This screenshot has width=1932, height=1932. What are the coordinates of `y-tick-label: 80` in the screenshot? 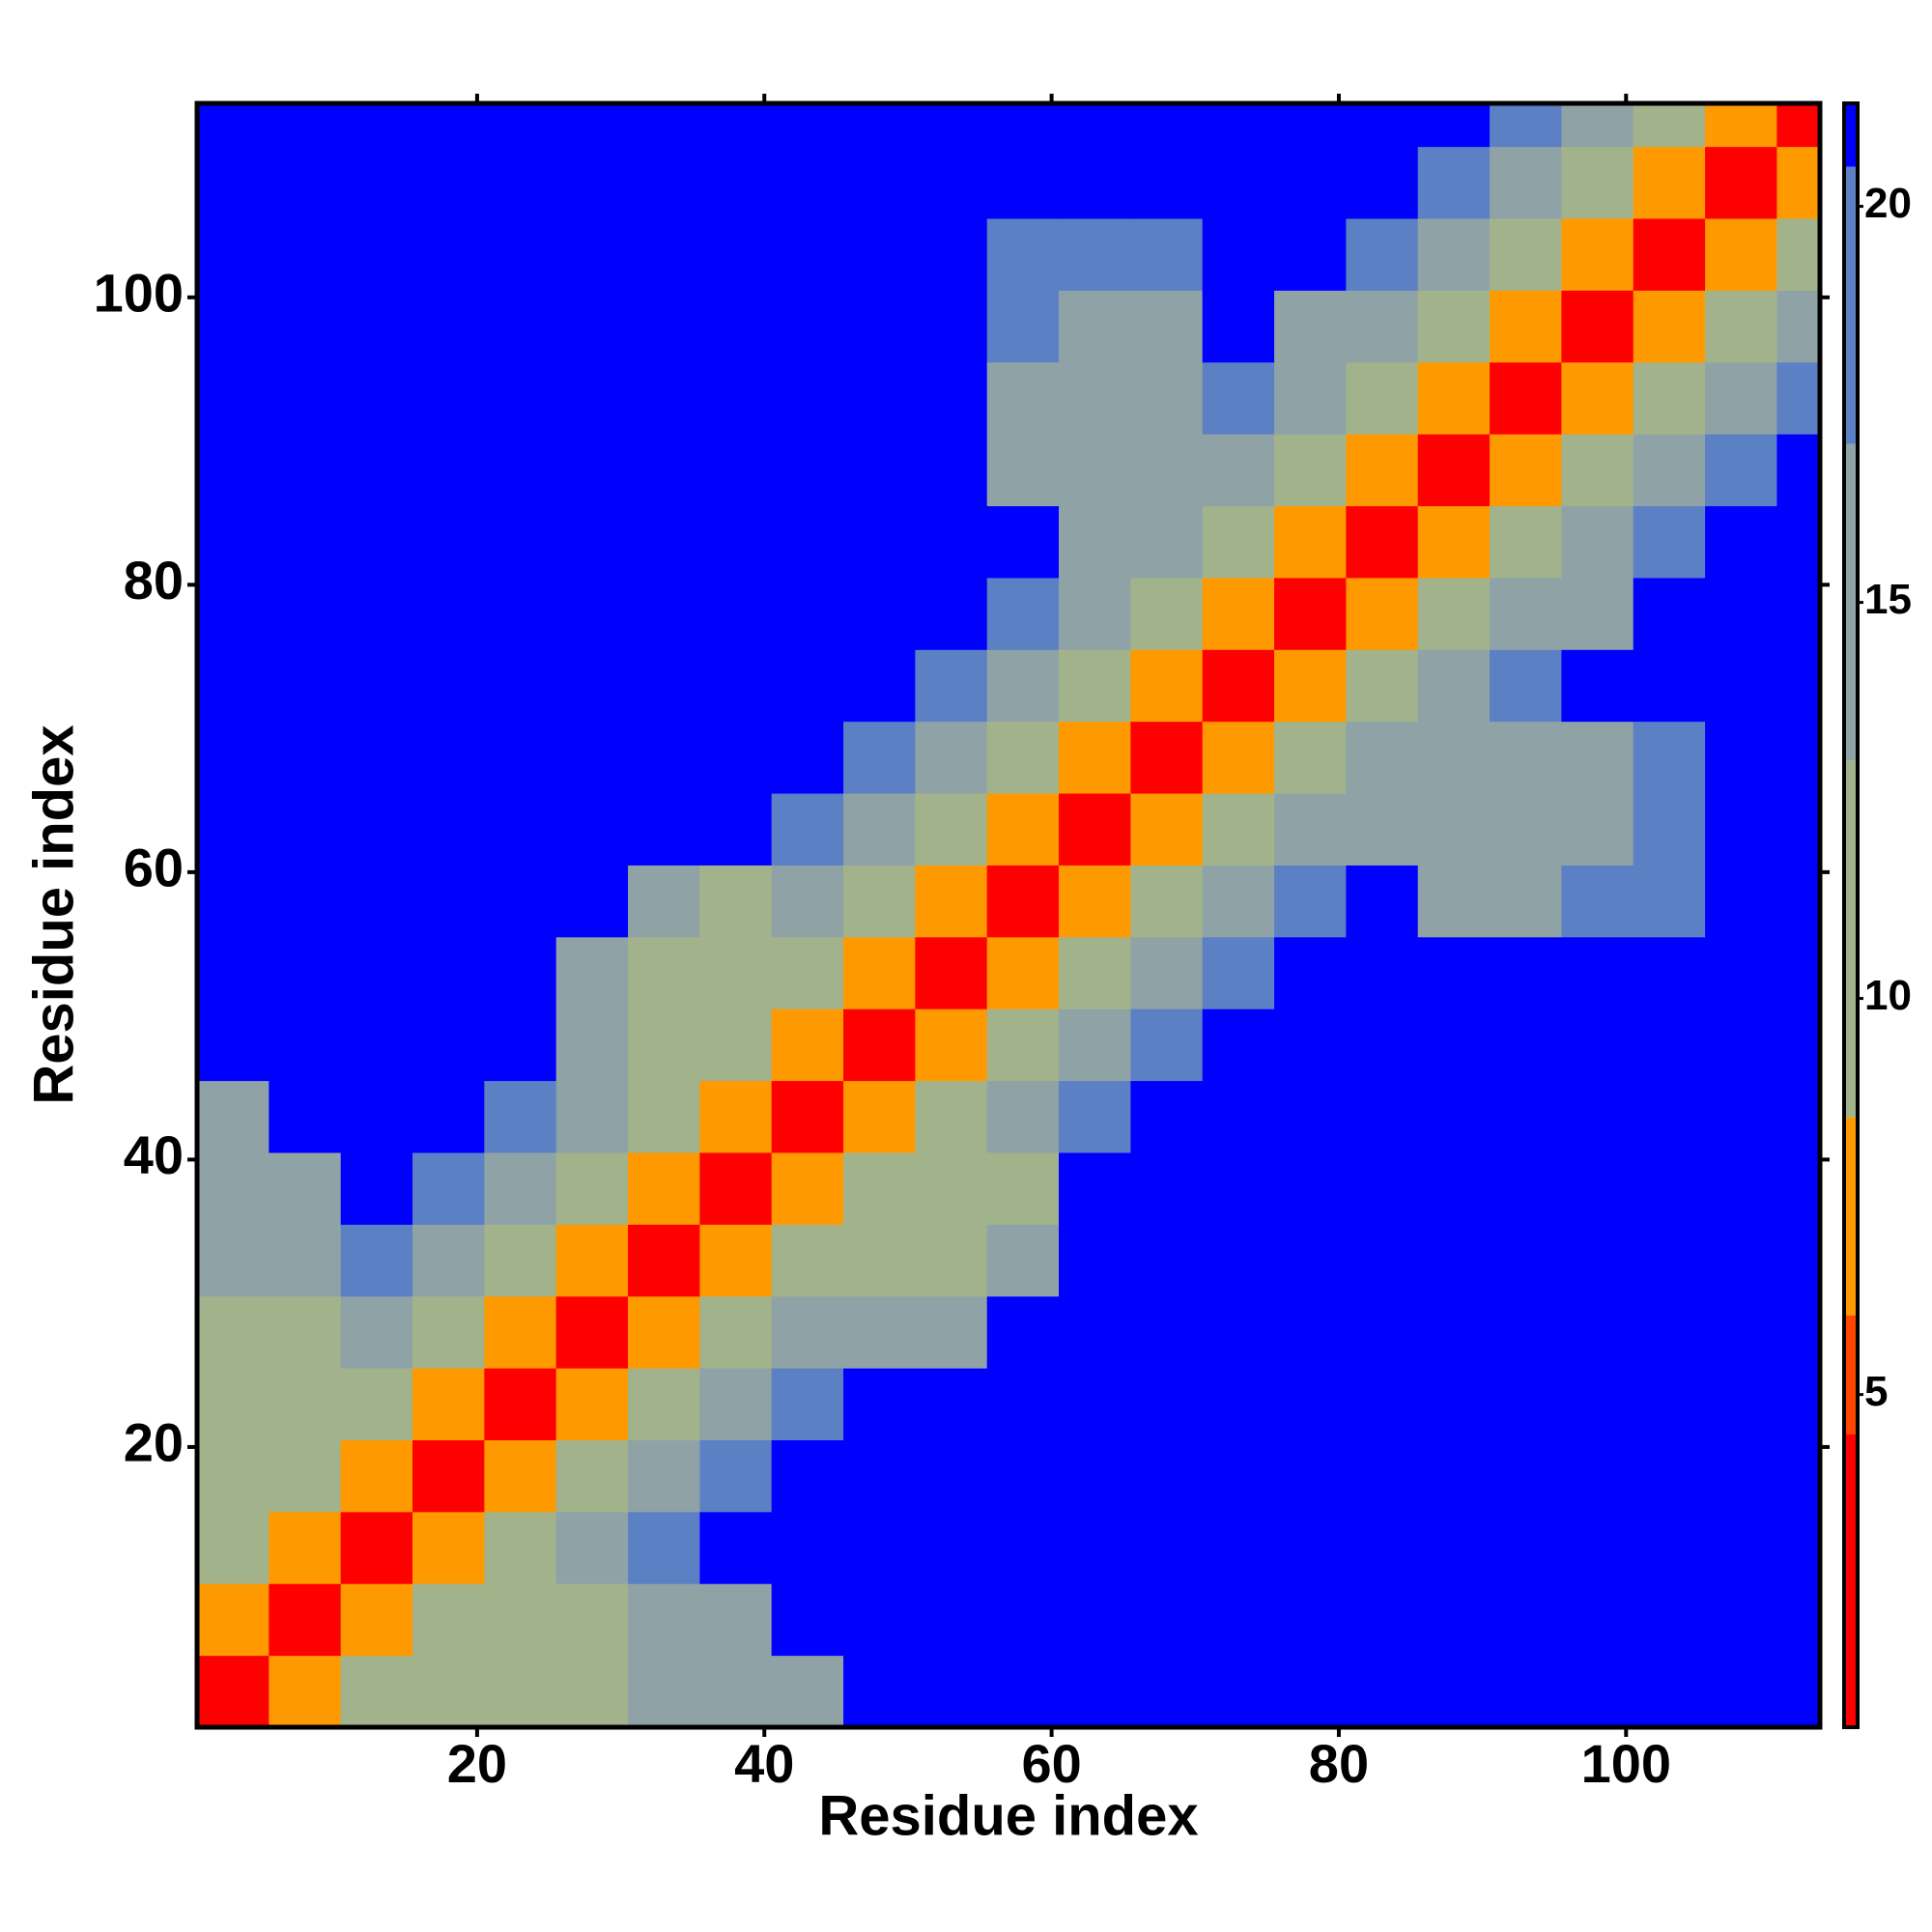 It's located at (154, 580).